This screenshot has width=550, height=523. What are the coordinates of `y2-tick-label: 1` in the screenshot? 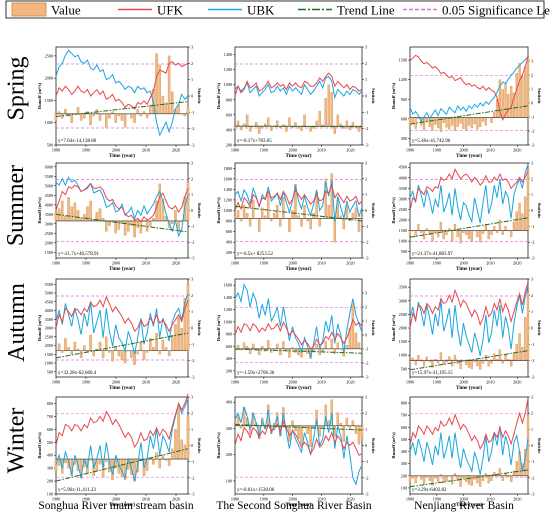 It's located at (192, 429).